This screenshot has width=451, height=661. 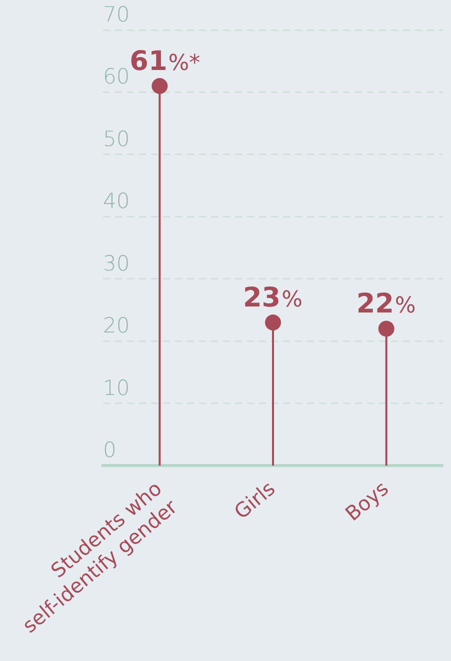 What do you see at coordinates (116, 76) in the screenshot?
I see `y-tick-label: 60` at bounding box center [116, 76].